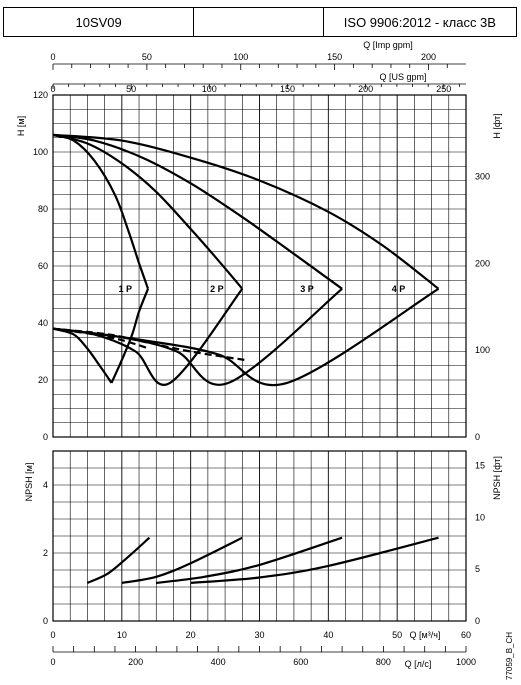  I want to click on npsh-curve-3p, so click(249, 560).